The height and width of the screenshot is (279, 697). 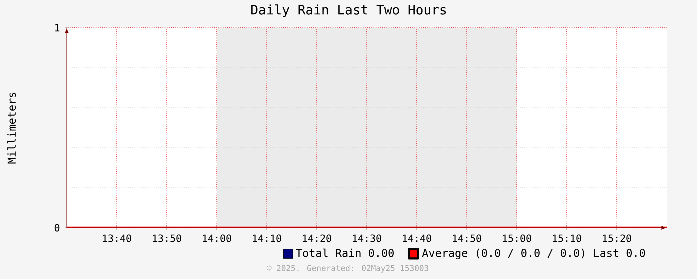 What do you see at coordinates (517, 238) in the screenshot?
I see `x-tick-label: 15:00` at bounding box center [517, 238].